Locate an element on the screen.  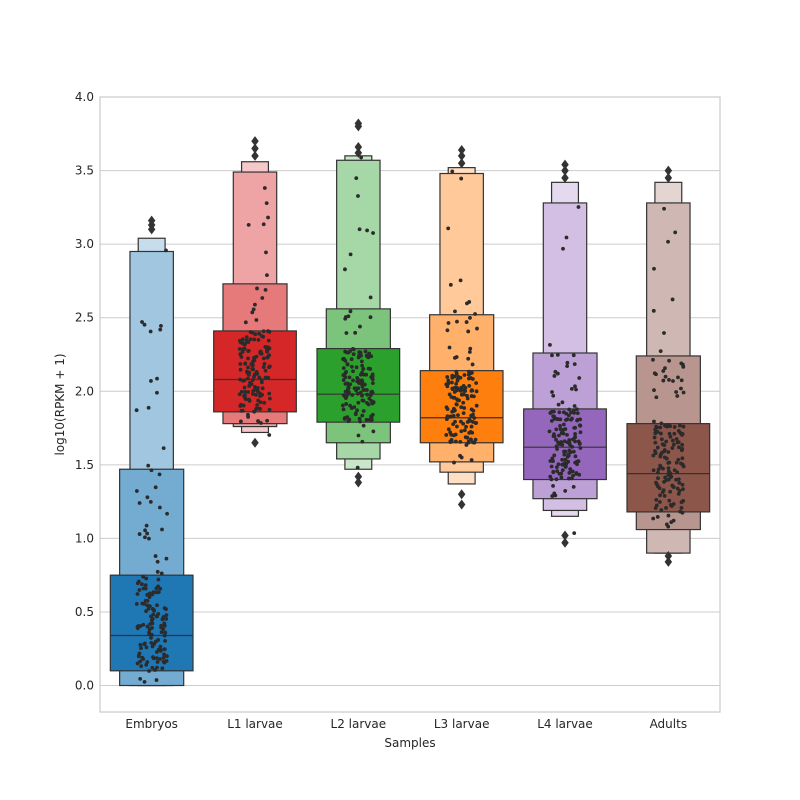
boxen-group is located at coordinates (358, 303).